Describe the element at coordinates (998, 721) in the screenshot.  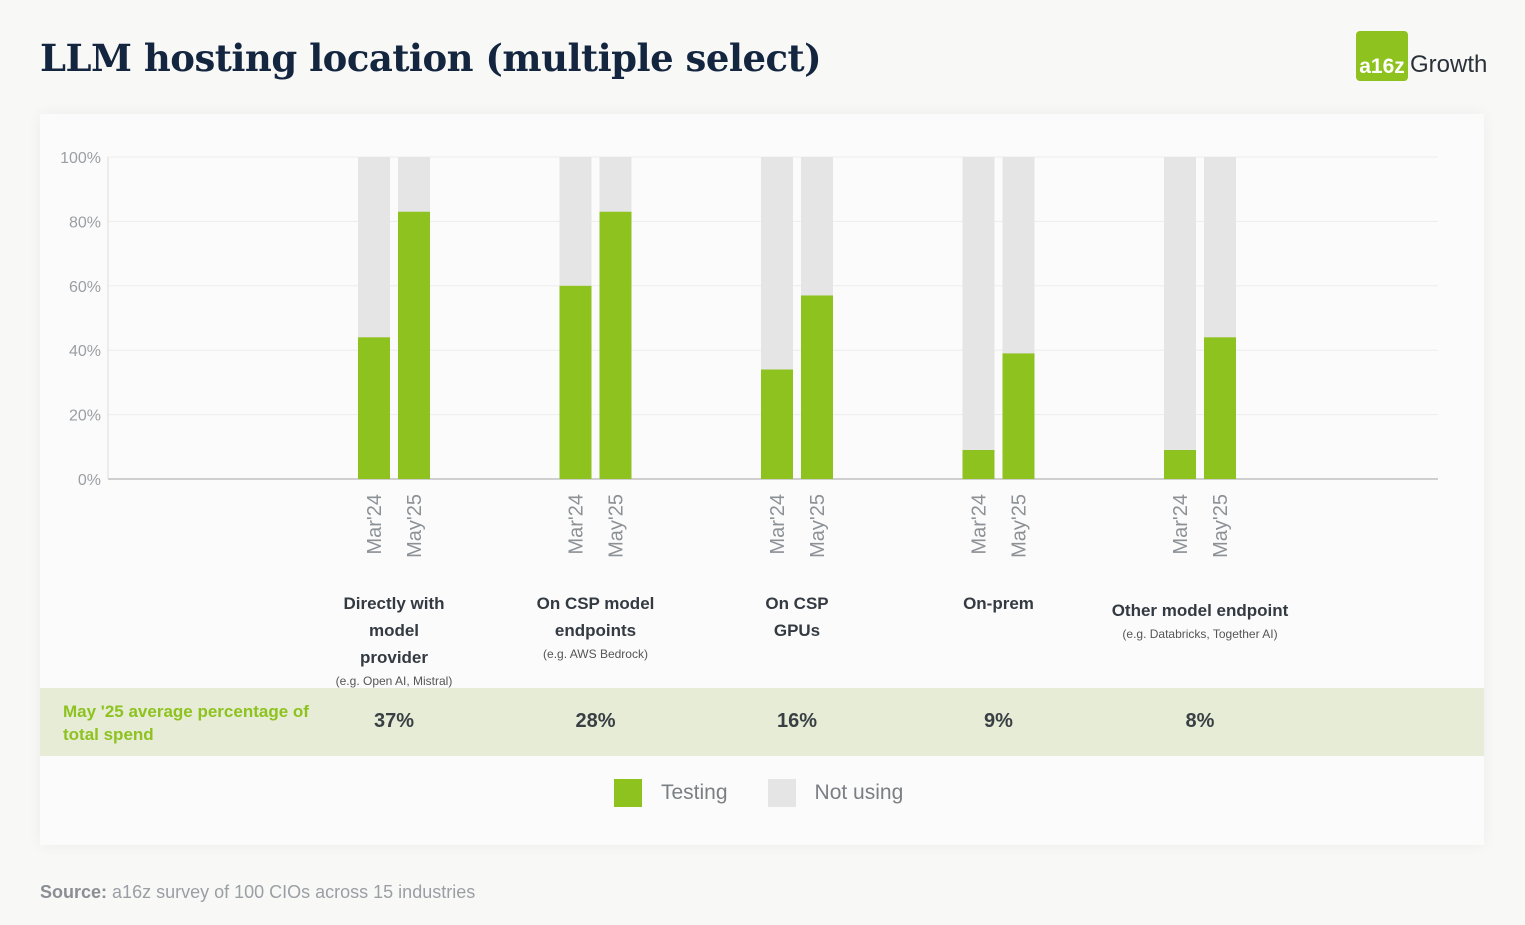
I see `spend-value: 9%` at that location.